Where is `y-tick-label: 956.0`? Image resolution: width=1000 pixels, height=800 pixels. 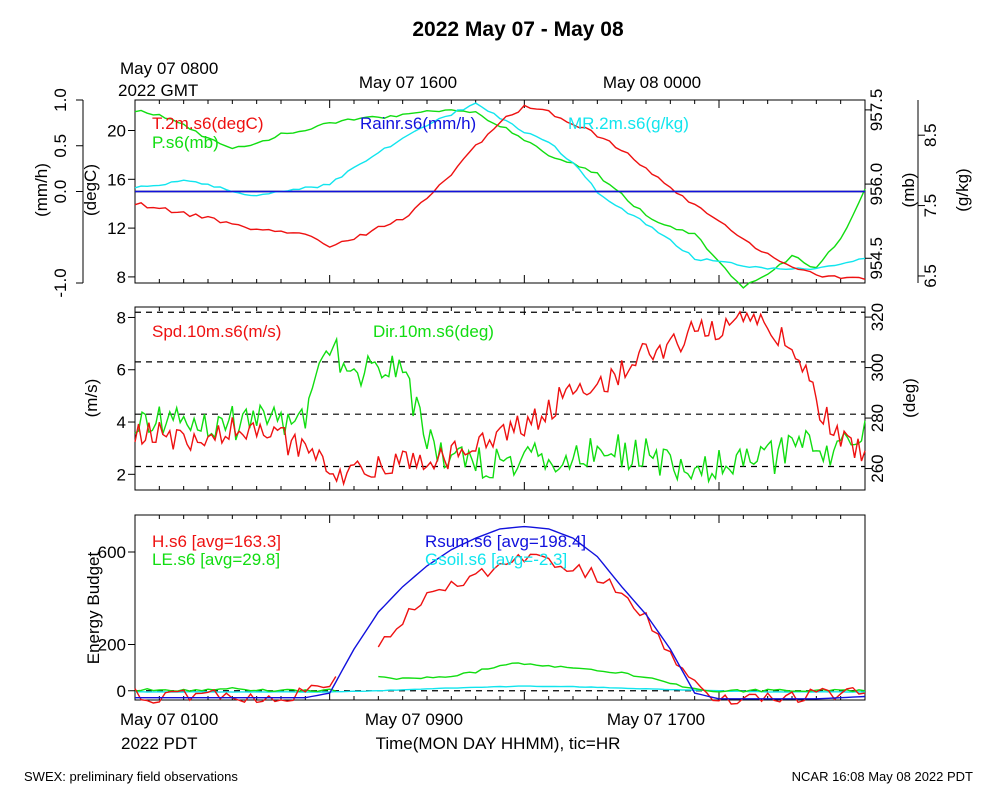 y-tick-label: 956.0 is located at coordinates (876, 184).